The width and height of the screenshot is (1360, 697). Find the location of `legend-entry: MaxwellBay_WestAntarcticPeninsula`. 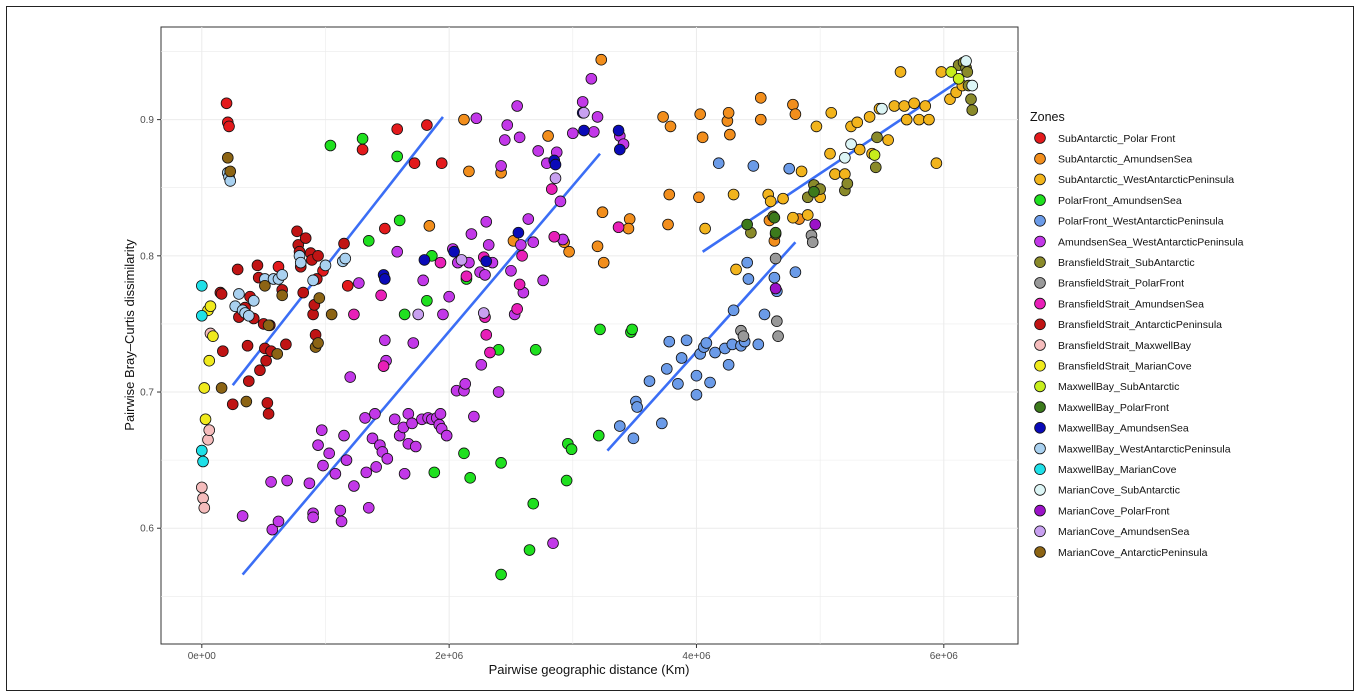

legend-entry: MaxwellBay_WestAntarcticPeninsula is located at coordinates (1144, 449).